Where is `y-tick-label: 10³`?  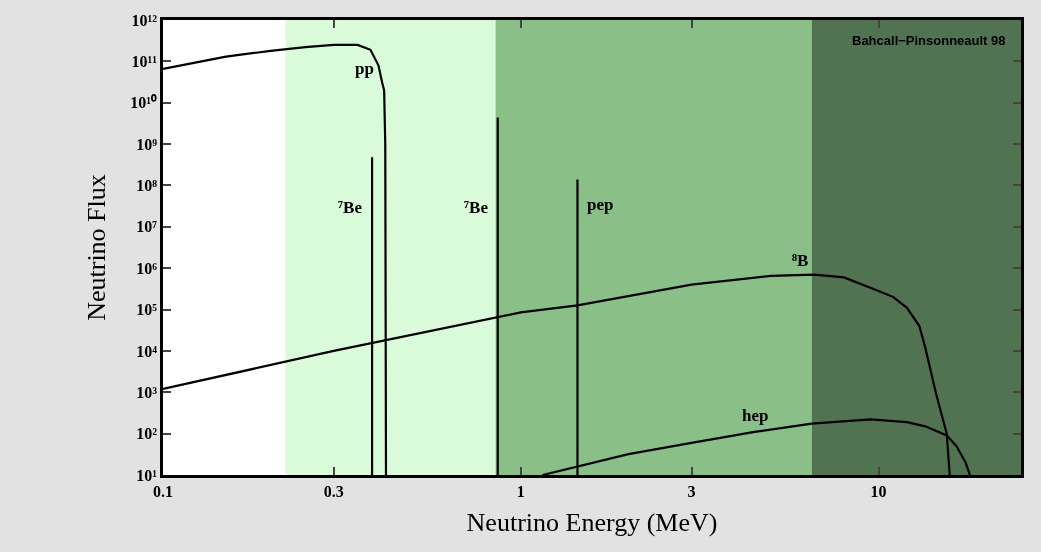 y-tick-label: 10³ is located at coordinates (147, 392).